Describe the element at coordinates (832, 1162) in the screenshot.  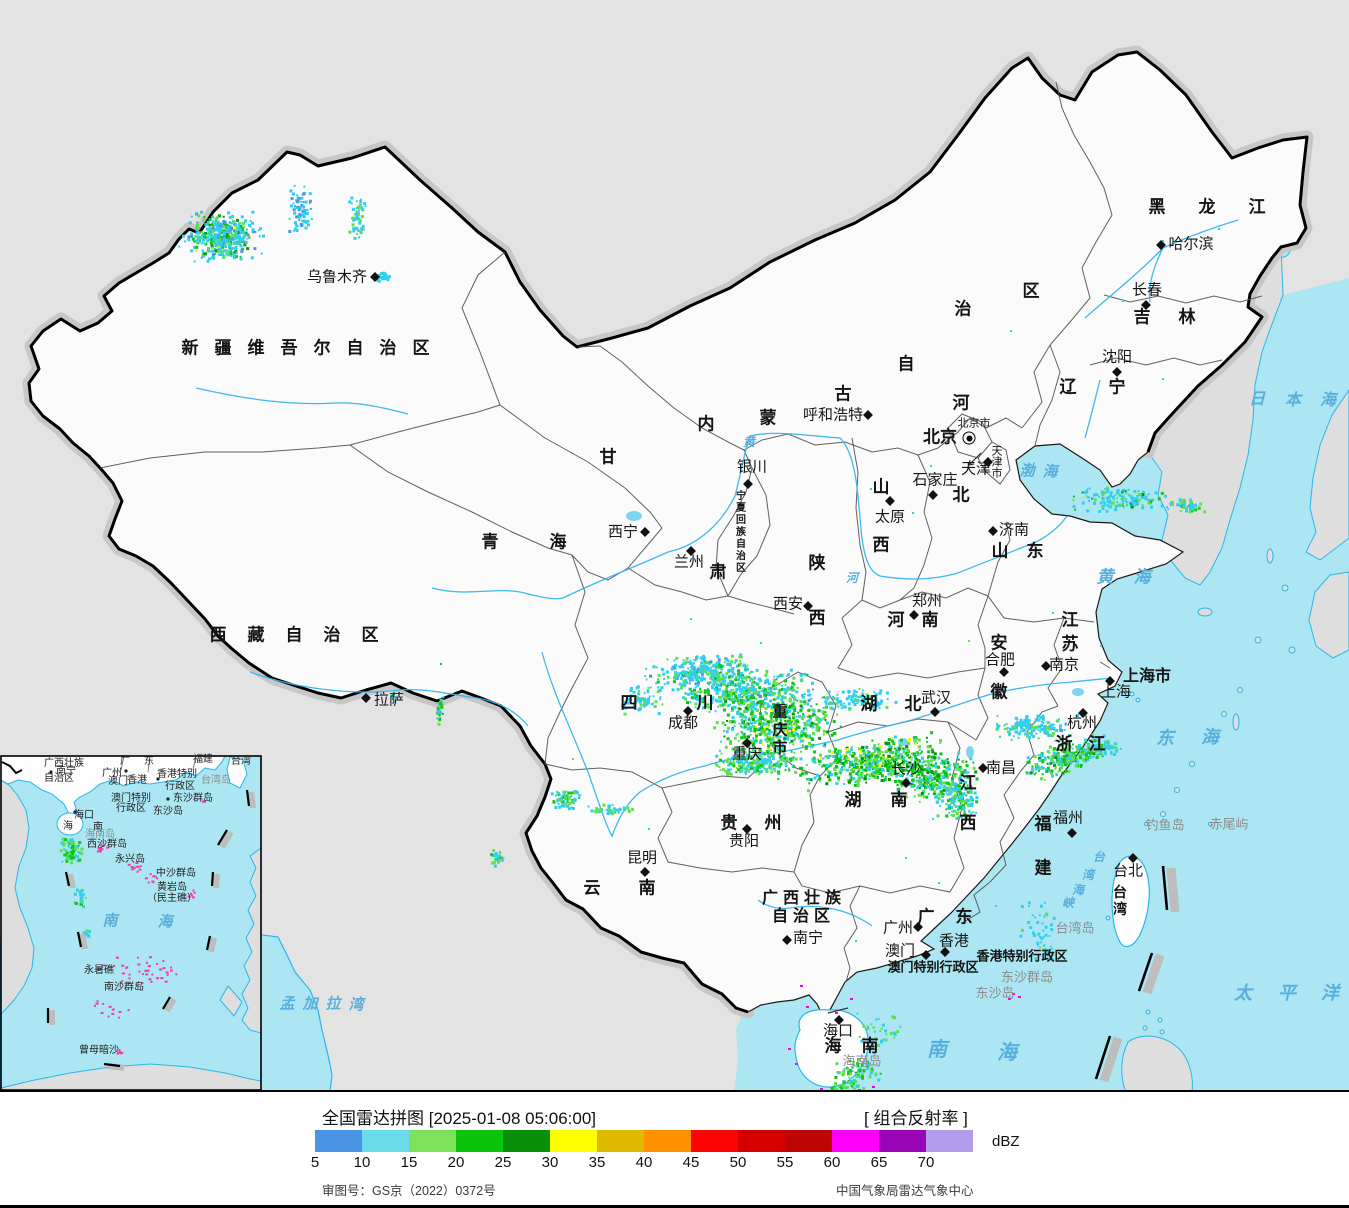
I see `colorbar-tick: 60` at that location.